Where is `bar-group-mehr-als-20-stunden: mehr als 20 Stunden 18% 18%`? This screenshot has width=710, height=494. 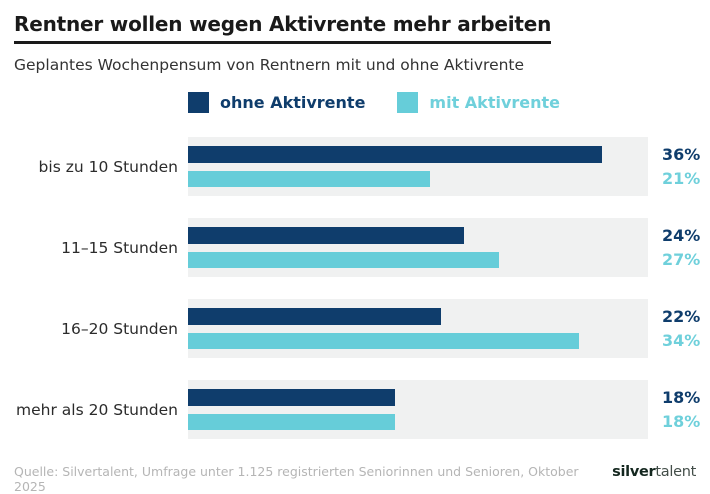 bar-group-mehr-als-20-stunden: mehr als 20 Stunden 18% 18% is located at coordinates (358, 410).